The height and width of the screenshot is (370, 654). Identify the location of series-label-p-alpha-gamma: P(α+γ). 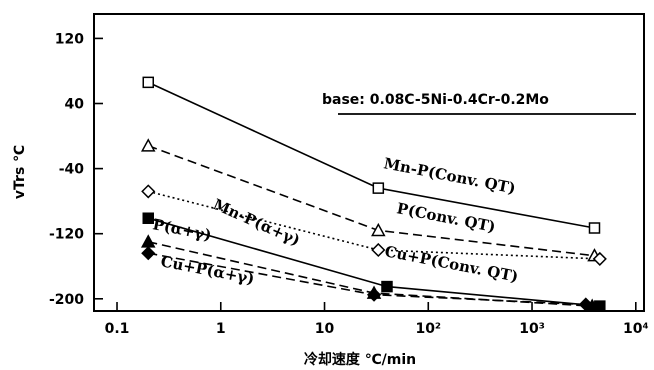
(182, 229).